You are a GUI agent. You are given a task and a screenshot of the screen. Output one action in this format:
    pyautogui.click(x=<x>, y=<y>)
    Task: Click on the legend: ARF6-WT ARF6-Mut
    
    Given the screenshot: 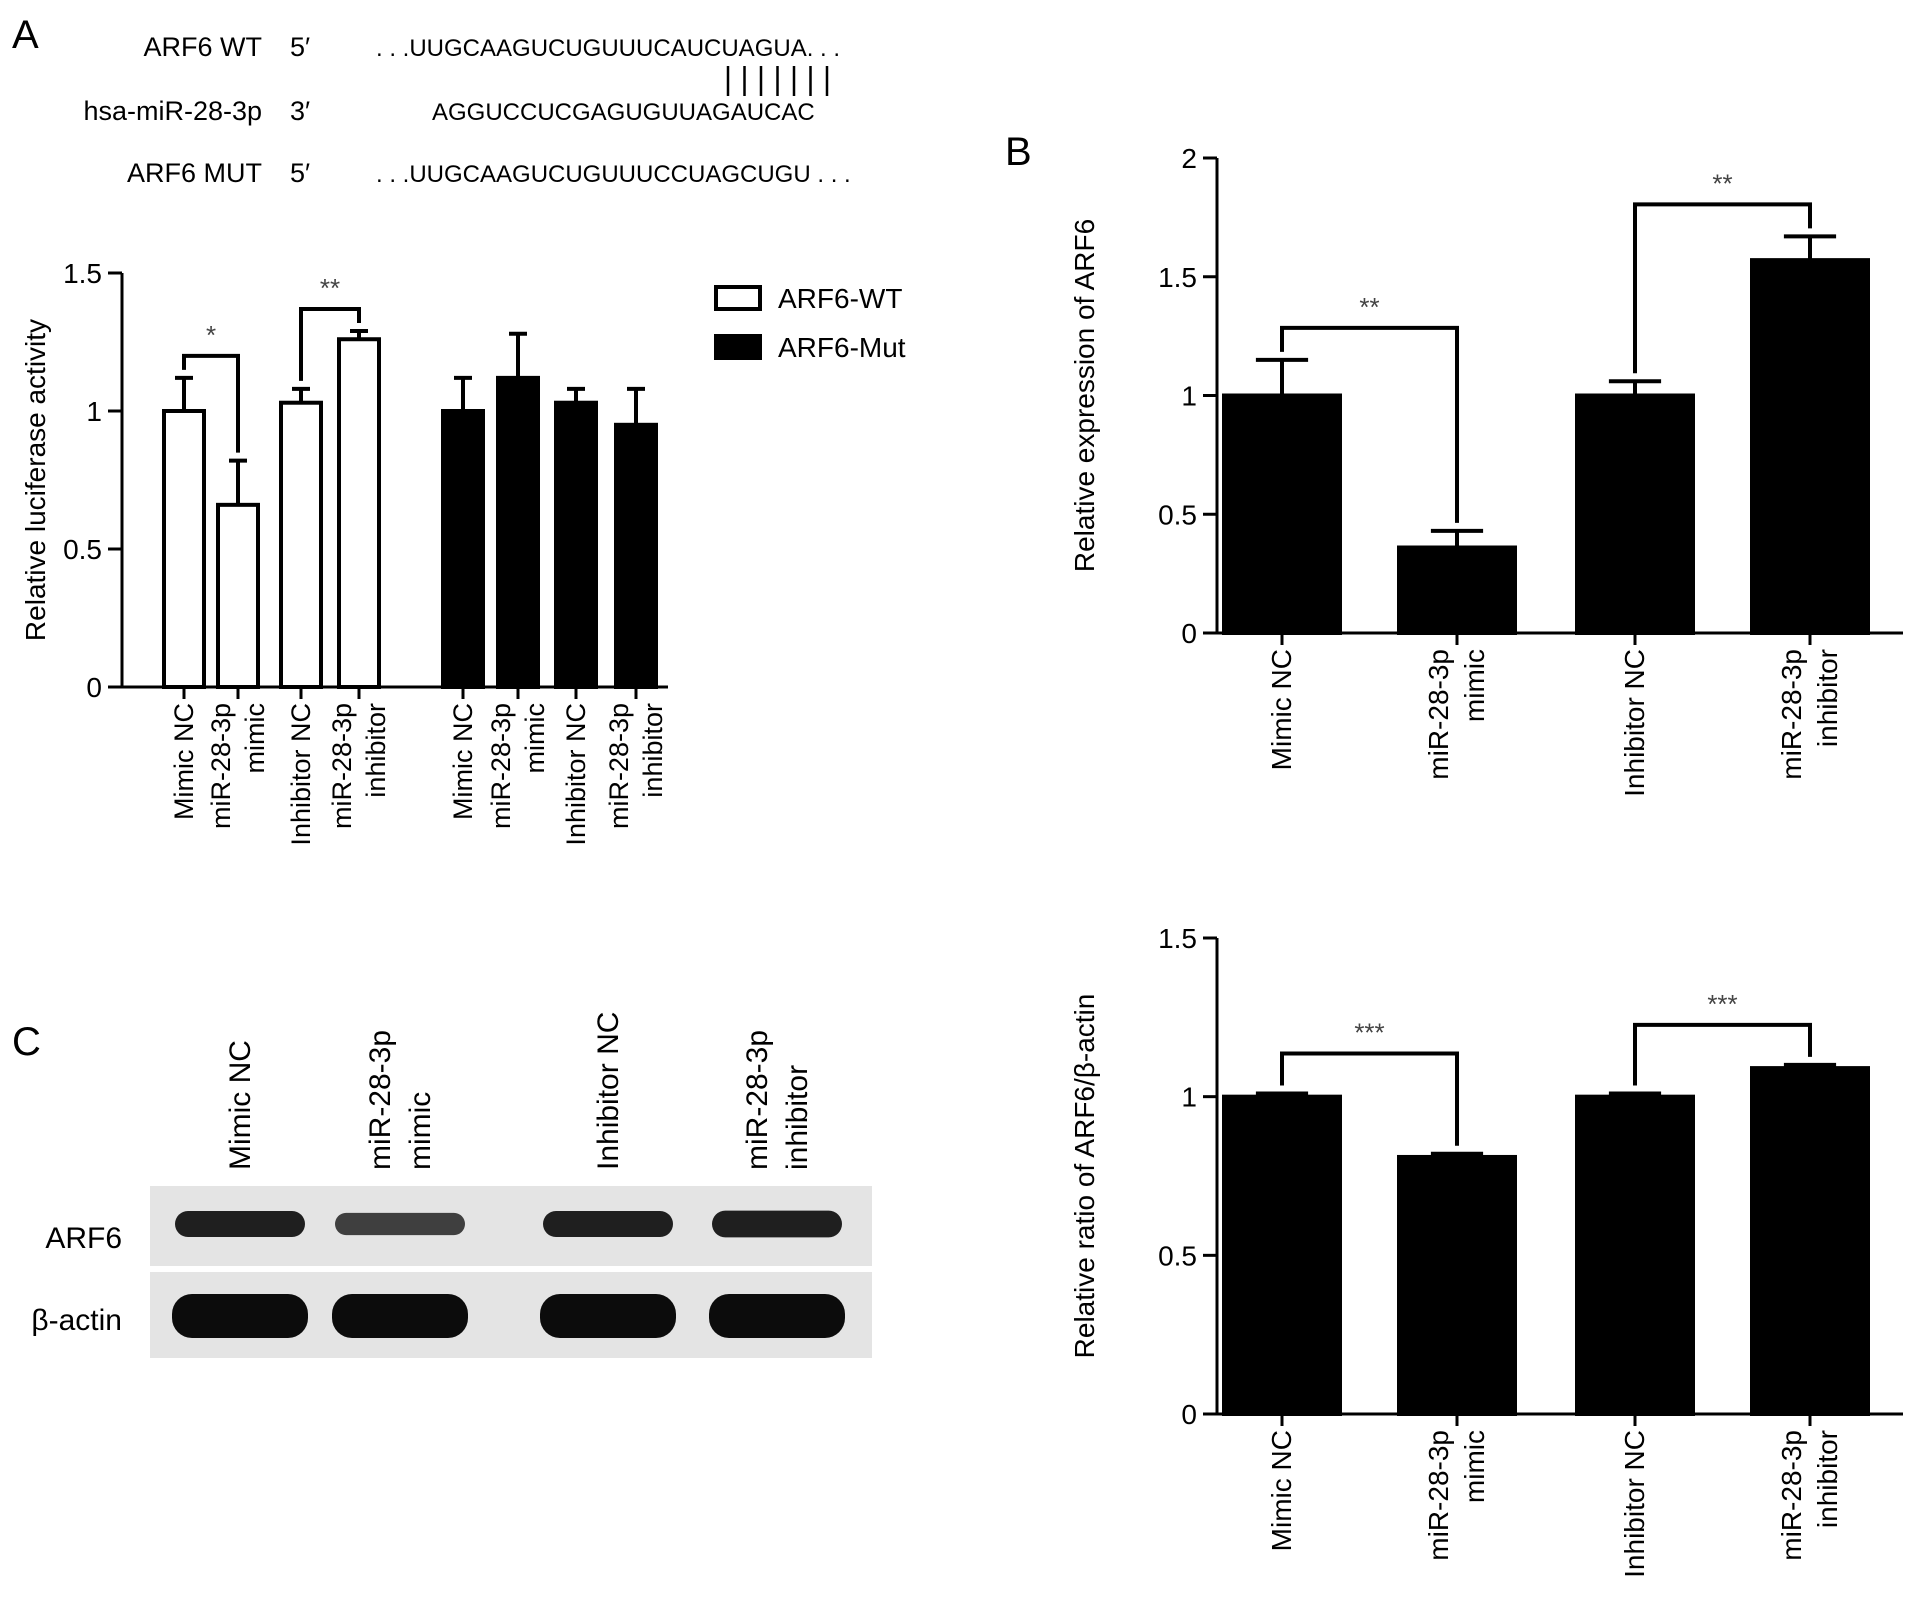 What is the action you would take?
    pyautogui.click(x=810, y=323)
    